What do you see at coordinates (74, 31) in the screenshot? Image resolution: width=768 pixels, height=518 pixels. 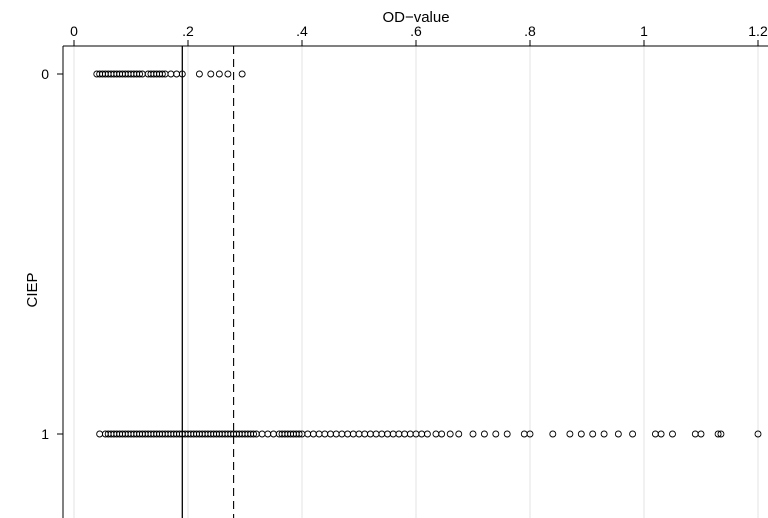 I see `x-tick-label: 0` at bounding box center [74, 31].